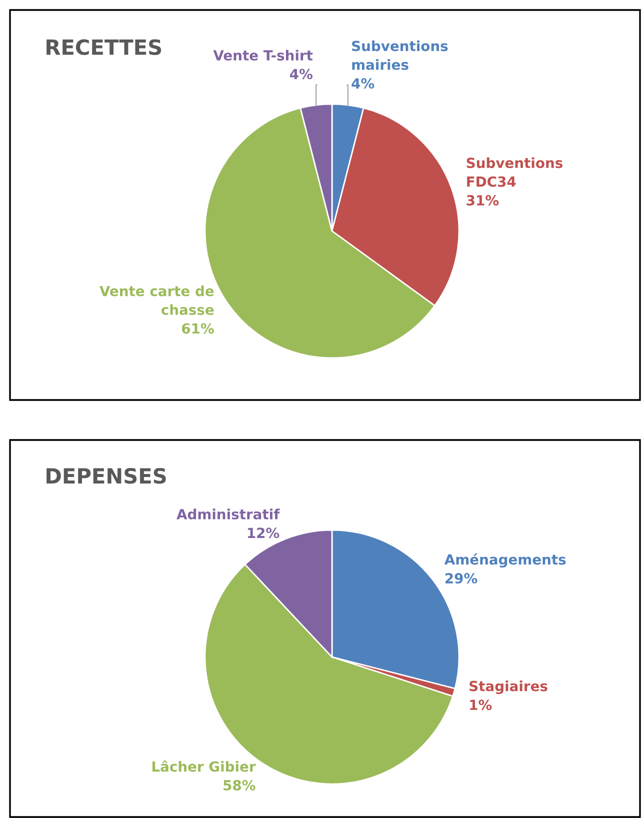 This screenshot has width=643, height=818. Describe the element at coordinates (204, 766) in the screenshot. I see `slice-label: Lâcher Gibier` at that location.